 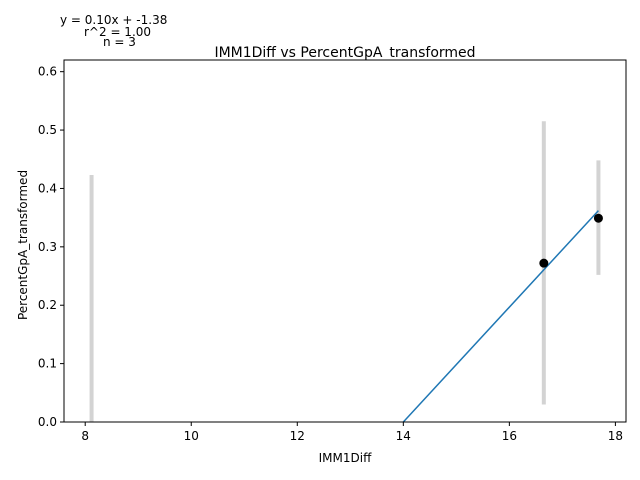 I want to click on y-tick-label: 0.4, so click(x=47, y=188).